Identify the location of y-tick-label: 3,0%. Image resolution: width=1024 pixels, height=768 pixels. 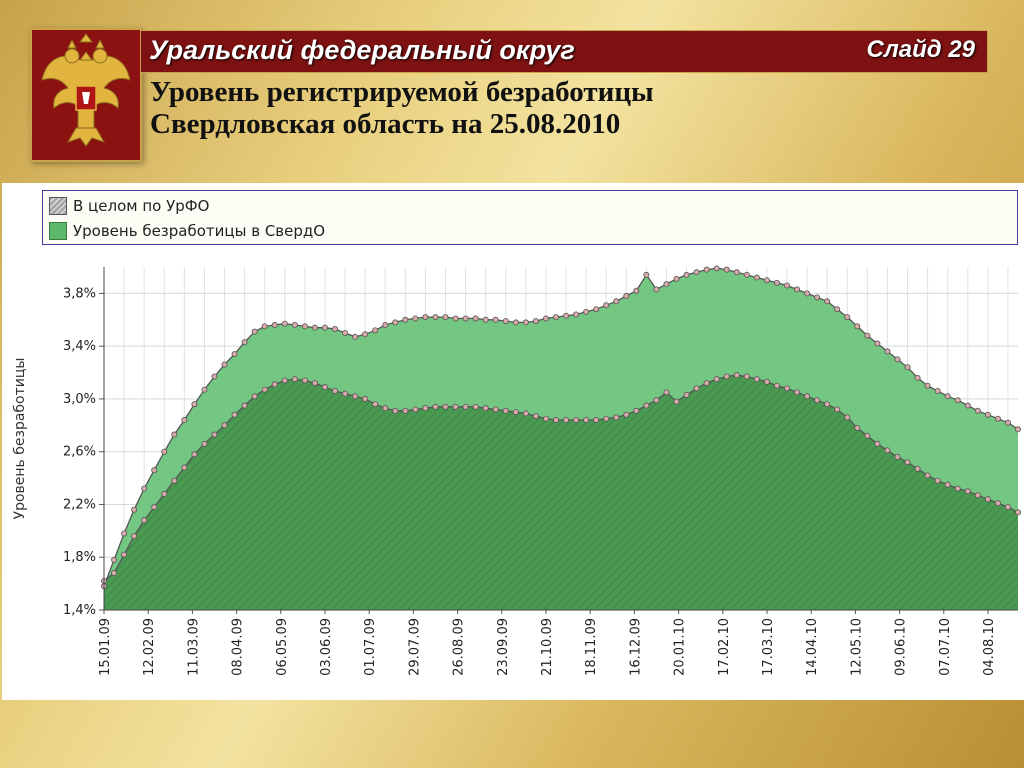
(79, 399).